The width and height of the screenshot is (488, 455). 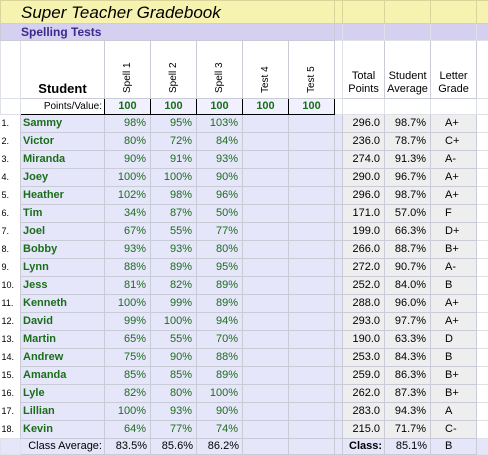 I want to click on score-cell: 99%, so click(x=128, y=322).